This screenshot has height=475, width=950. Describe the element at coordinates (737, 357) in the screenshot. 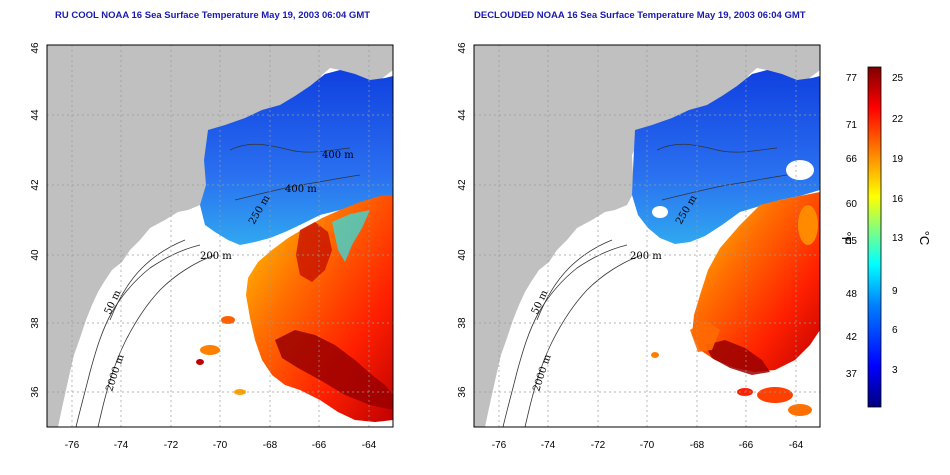

I see `dark-red-core-right` at that location.